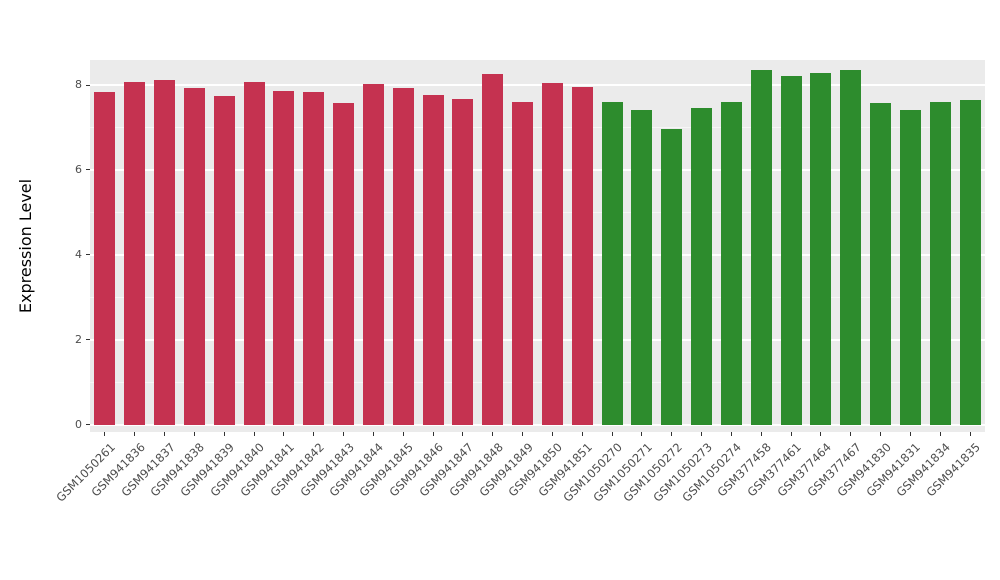 Image resolution: width=1000 pixels, height=580 pixels. What do you see at coordinates (78, 85) in the screenshot?
I see `y-tick-label: 8` at bounding box center [78, 85].